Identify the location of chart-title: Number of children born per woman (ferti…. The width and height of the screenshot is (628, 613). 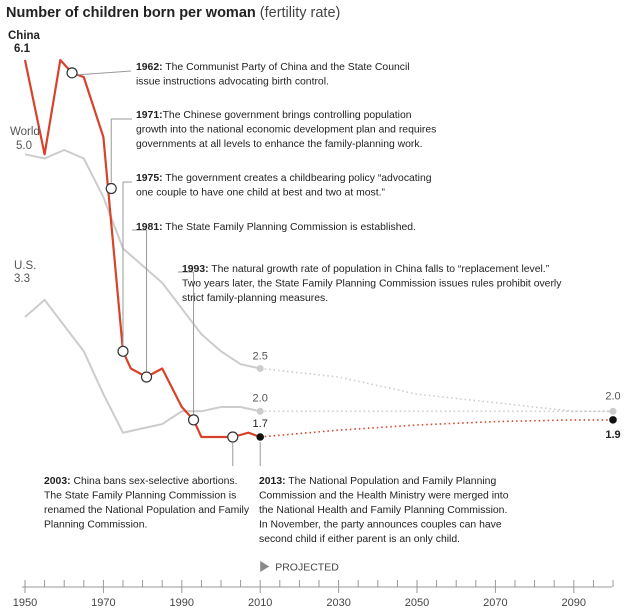
(173, 13).